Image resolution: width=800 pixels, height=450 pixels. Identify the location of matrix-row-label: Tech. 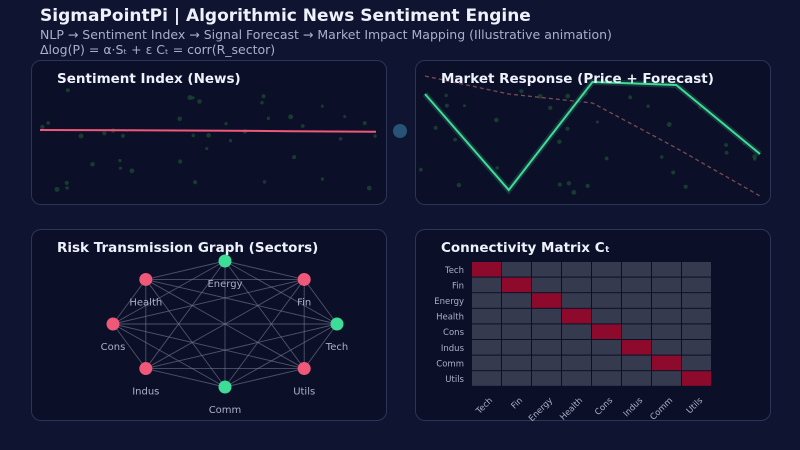
(454, 271).